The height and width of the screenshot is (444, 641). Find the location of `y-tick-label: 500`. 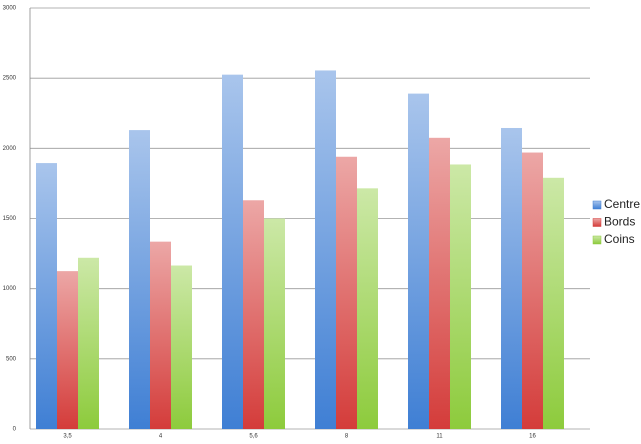

y-tick-label: 500 is located at coordinates (11, 359).